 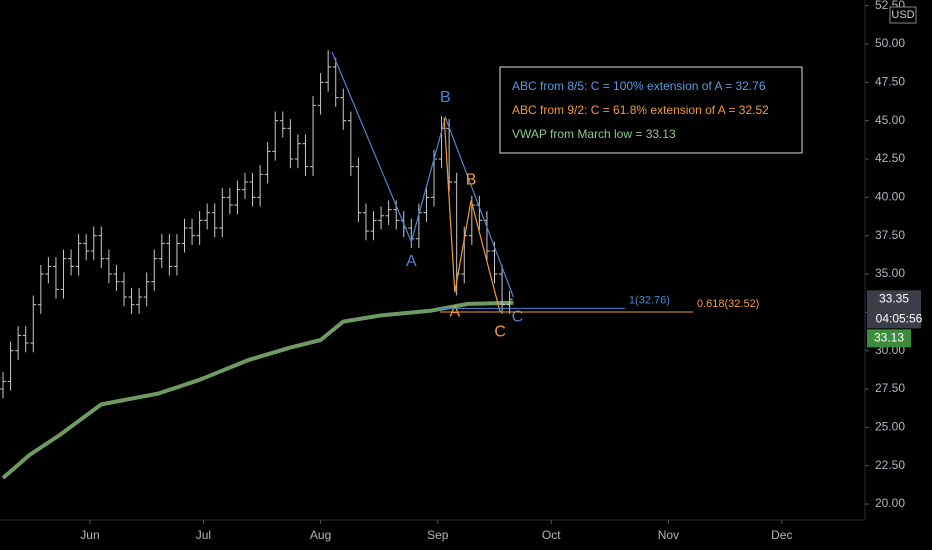 What do you see at coordinates (594, 134) in the screenshot?
I see `note: VWAP from March low = 33.13` at bounding box center [594, 134].